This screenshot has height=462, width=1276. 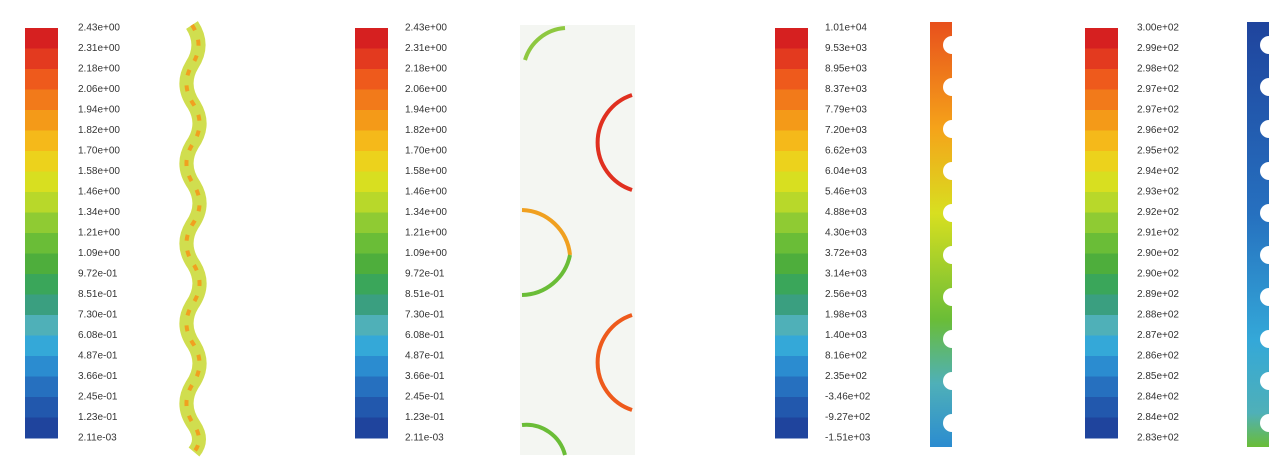 I want to click on legend-label: 2.85e+02, so click(x=1158, y=376).